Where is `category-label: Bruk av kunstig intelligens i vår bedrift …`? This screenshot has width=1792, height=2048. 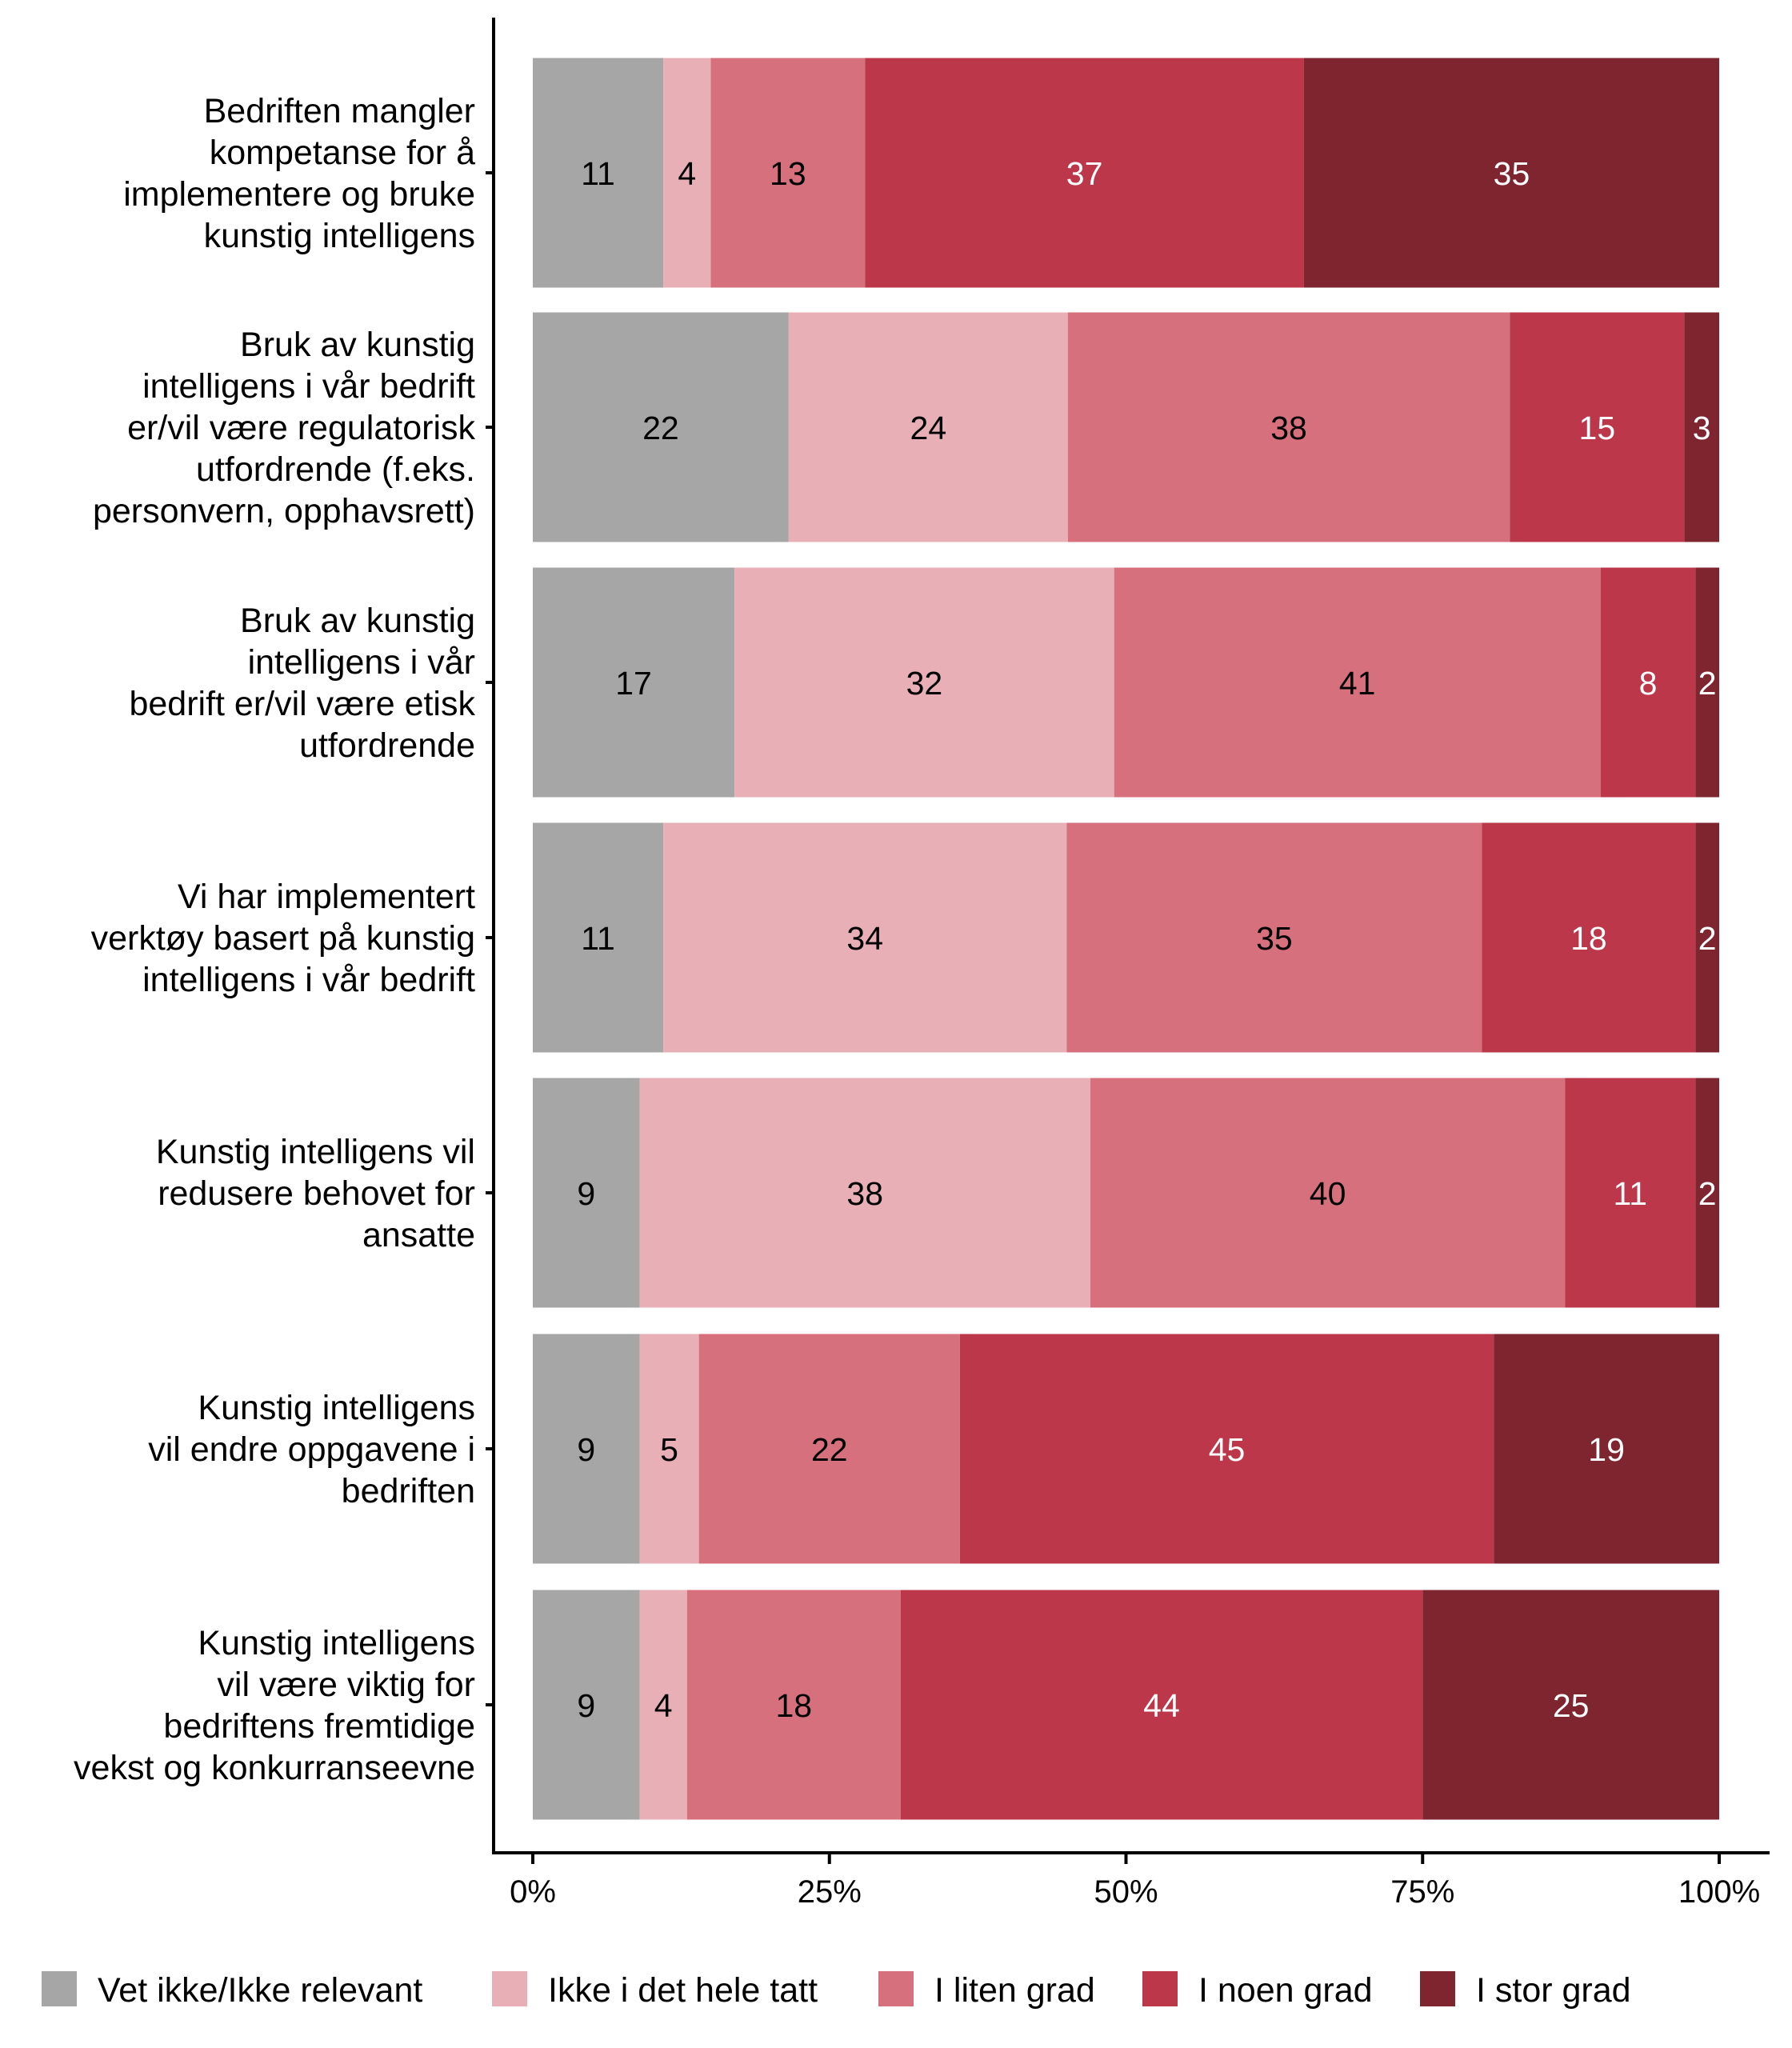 category-label: Bruk av kunstig intelligens i vår bedrift … is located at coordinates (302, 683).